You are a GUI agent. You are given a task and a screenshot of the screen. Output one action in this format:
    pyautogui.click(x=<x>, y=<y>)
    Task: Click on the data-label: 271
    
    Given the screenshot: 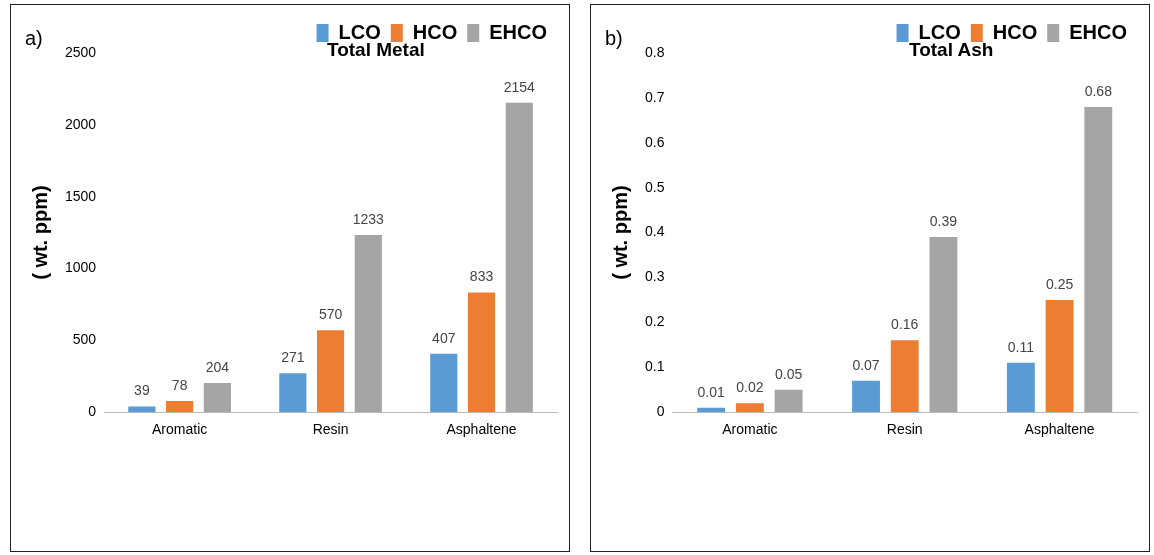 What is the action you would take?
    pyautogui.click(x=293, y=357)
    